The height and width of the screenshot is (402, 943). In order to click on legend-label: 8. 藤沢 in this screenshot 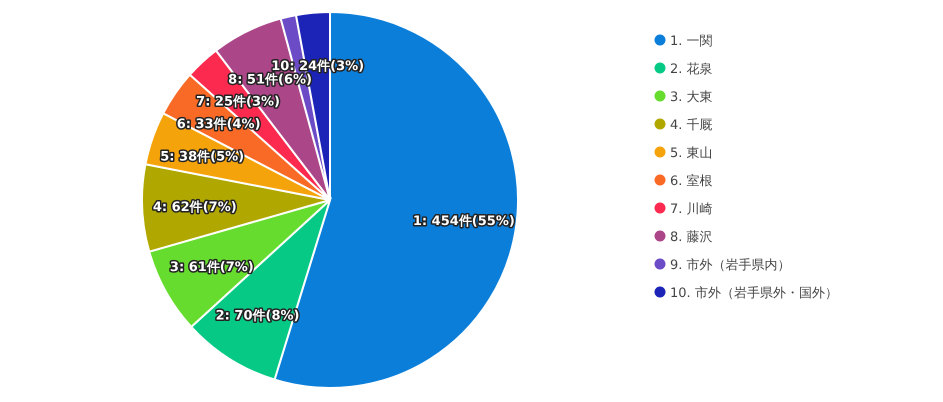, I will do `click(691, 237)`.